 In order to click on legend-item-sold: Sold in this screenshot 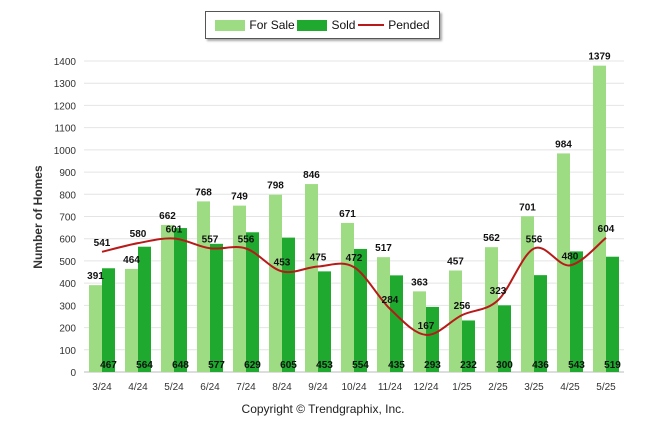, I will do `click(326, 25)`.